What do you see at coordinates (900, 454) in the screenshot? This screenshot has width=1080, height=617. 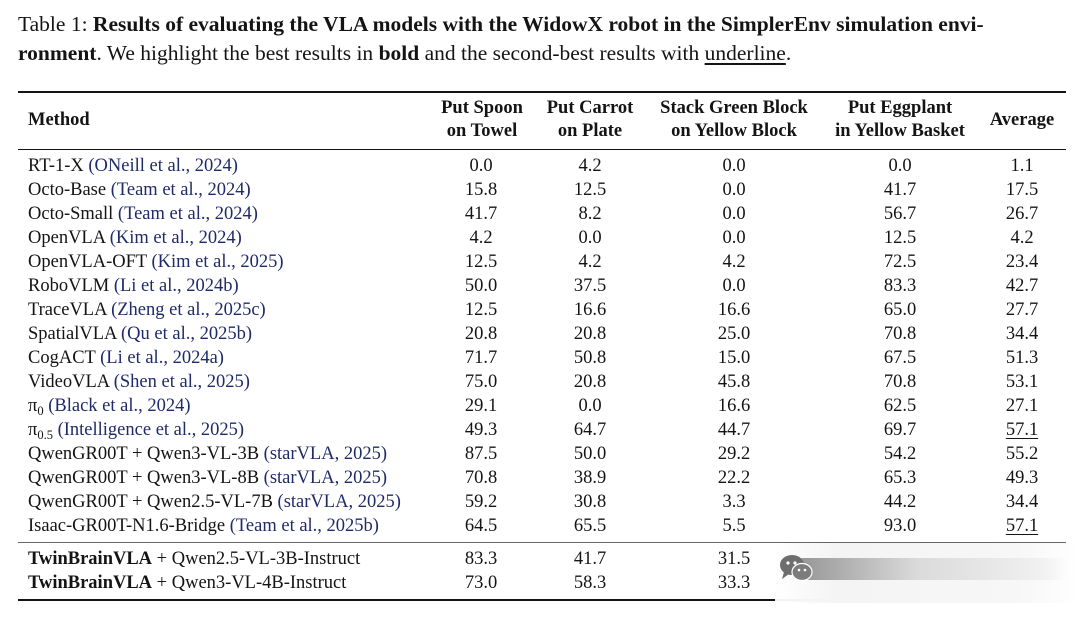 I see `value-cell: 54.2` at bounding box center [900, 454].